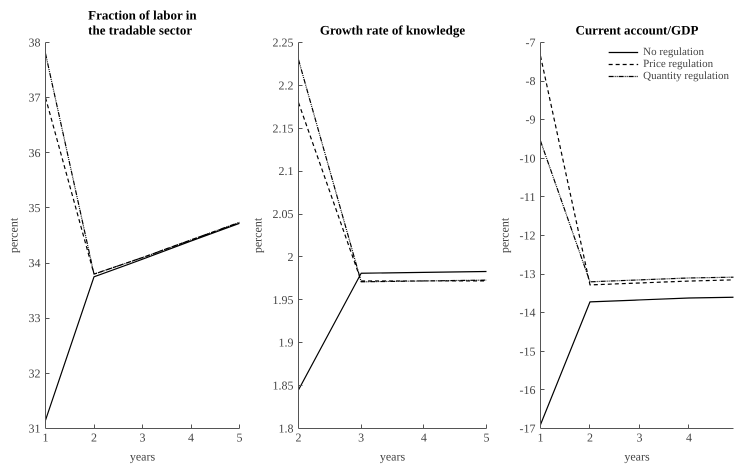 Image resolution: width=742 pixels, height=468 pixels. Describe the element at coordinates (528, 197) in the screenshot. I see `y-tick-label: -11` at that location.